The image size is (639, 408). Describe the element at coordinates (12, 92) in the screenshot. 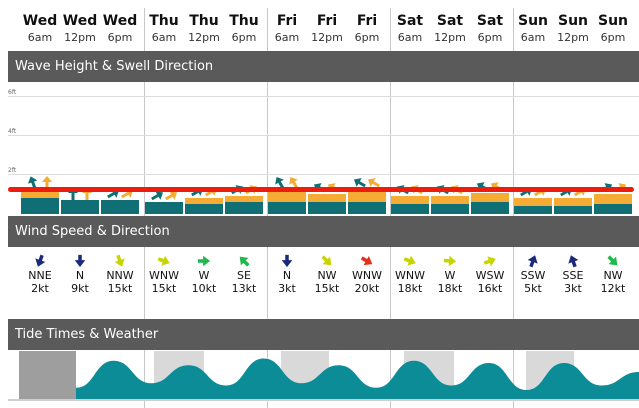

I see `wave-axis-tick: 6ft` at that location.